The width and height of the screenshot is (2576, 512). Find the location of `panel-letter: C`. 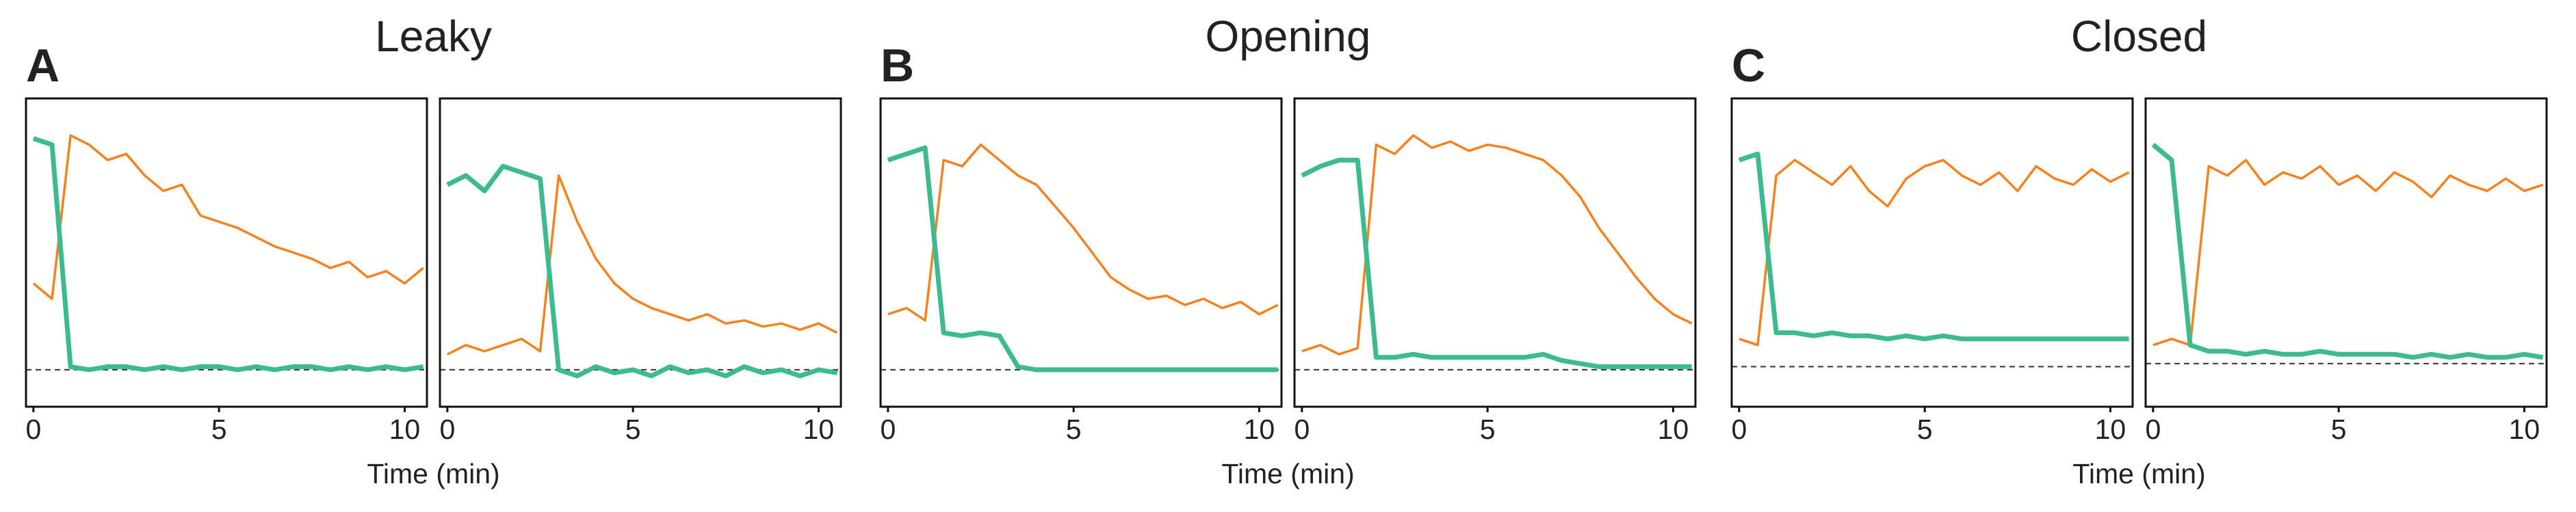

panel-letter: C is located at coordinates (1749, 66).